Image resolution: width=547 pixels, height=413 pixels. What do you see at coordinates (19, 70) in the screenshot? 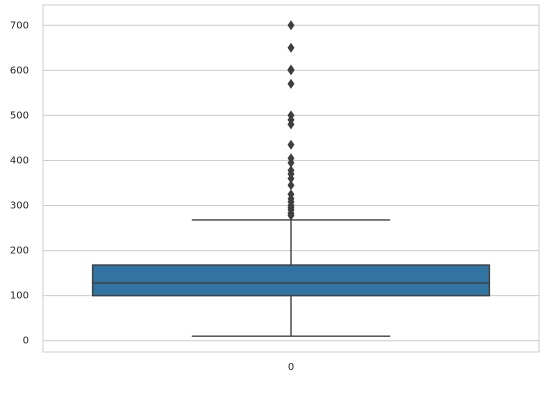
I see `y-tick-label: 600` at bounding box center [19, 70].